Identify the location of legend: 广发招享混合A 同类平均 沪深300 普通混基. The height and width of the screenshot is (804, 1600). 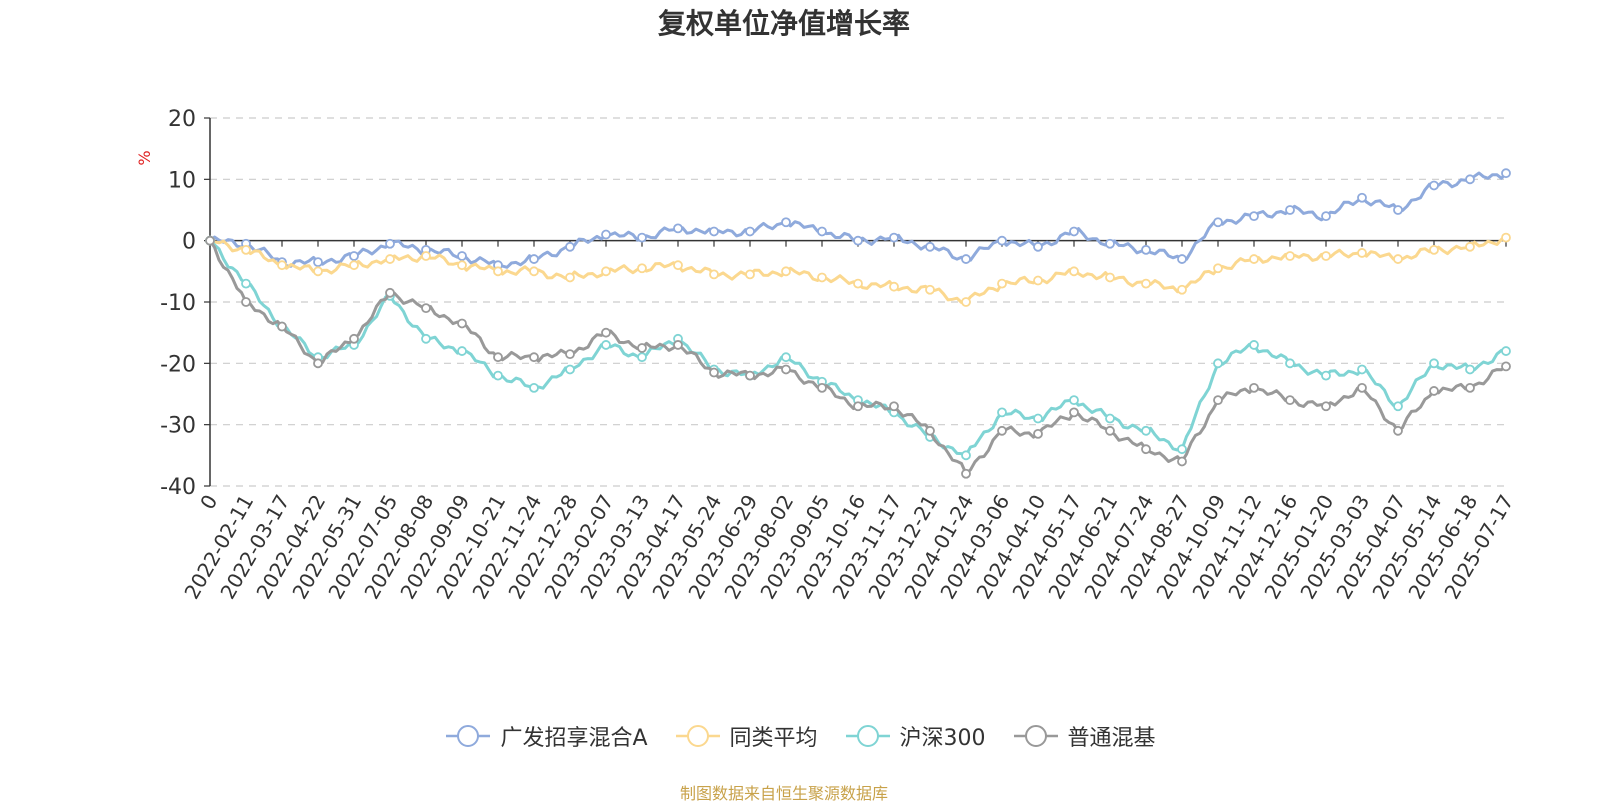
(800, 736).